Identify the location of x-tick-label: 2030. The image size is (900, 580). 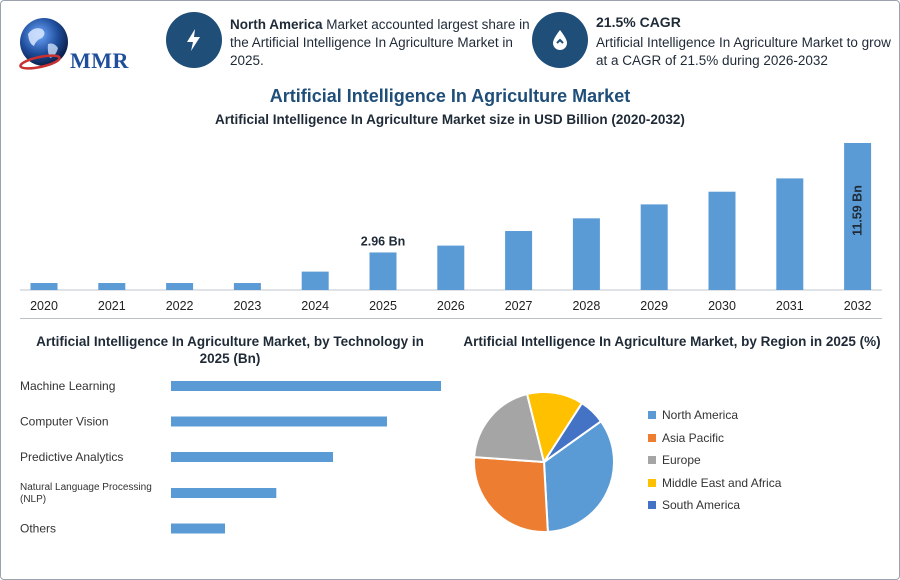
(722, 306).